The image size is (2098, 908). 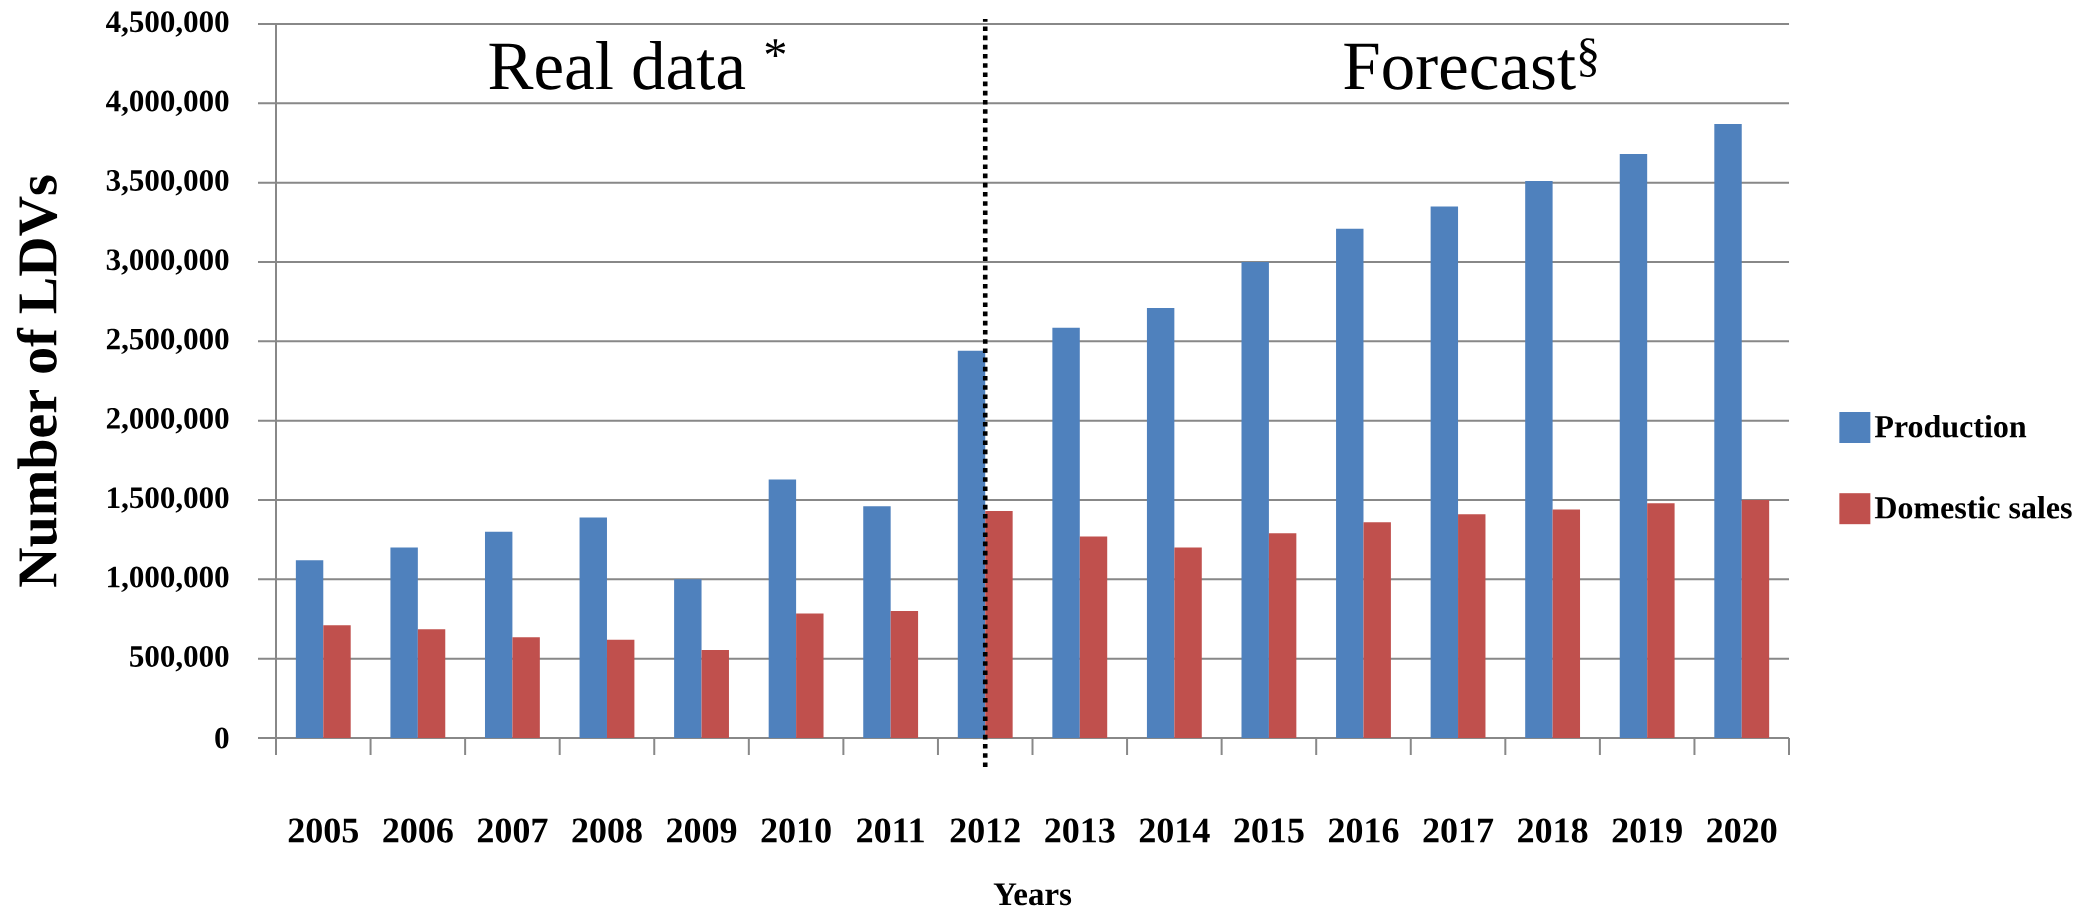 I want to click on x-tick-label: 2008, so click(x=607, y=830).